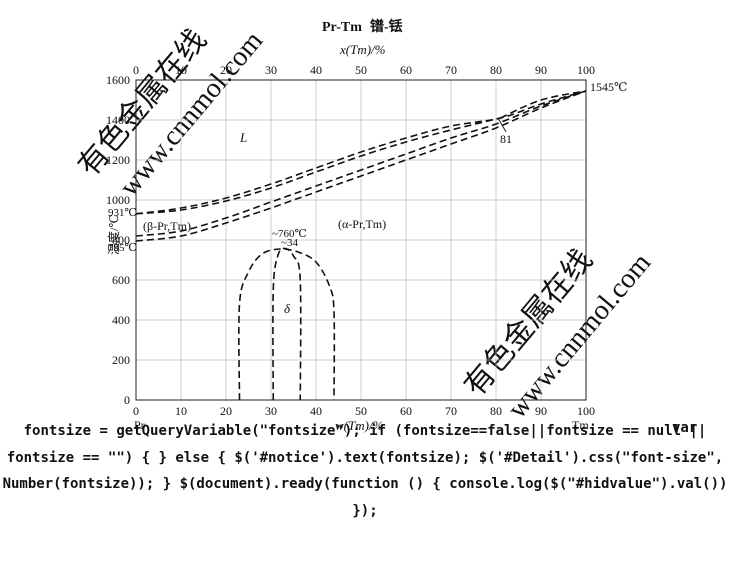  I want to click on y-tick-label: 1600, so click(118, 80).